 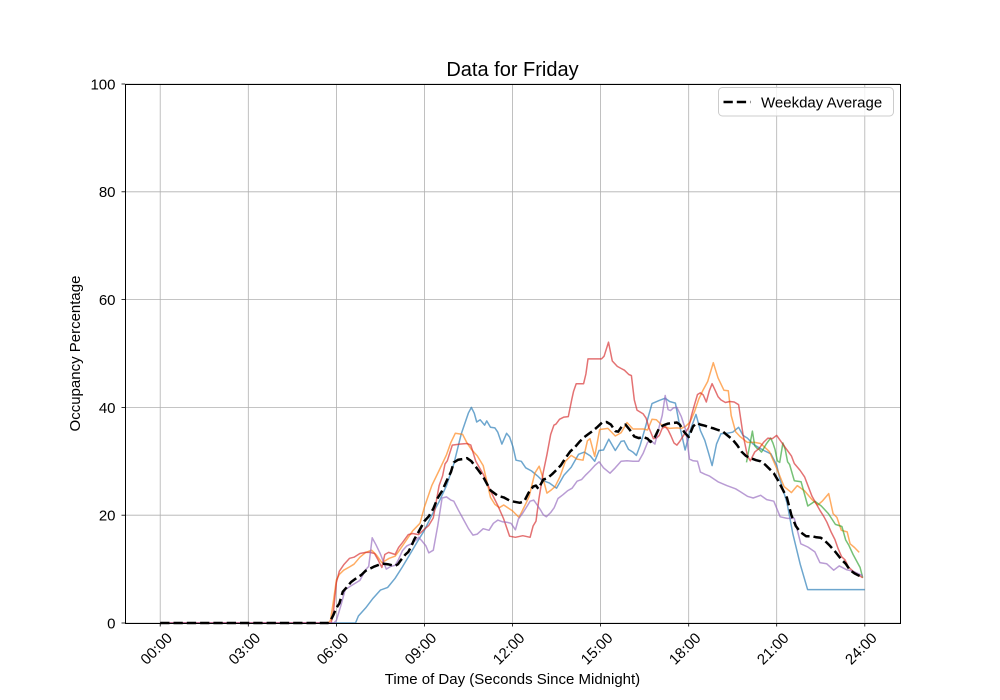 I want to click on svg-text: 60, so click(x=107, y=300).